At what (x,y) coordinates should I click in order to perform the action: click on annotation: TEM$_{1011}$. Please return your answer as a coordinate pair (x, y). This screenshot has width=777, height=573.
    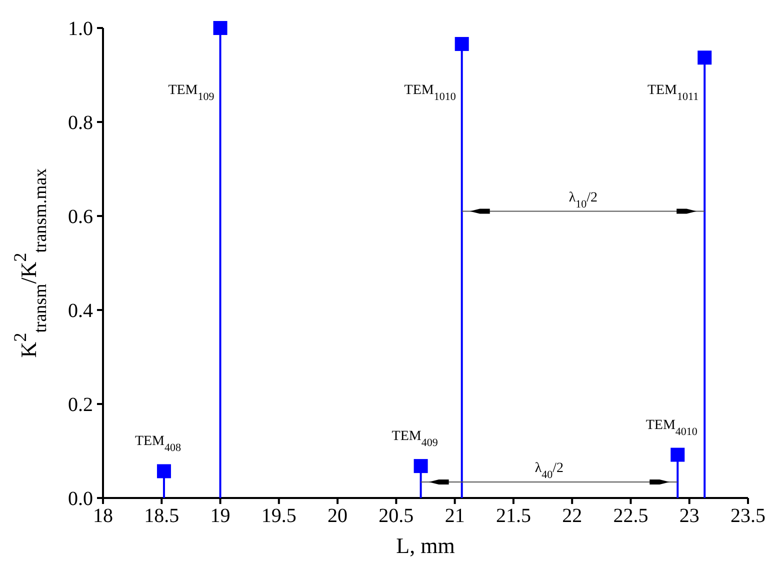
    Looking at the image, I should click on (673, 92).